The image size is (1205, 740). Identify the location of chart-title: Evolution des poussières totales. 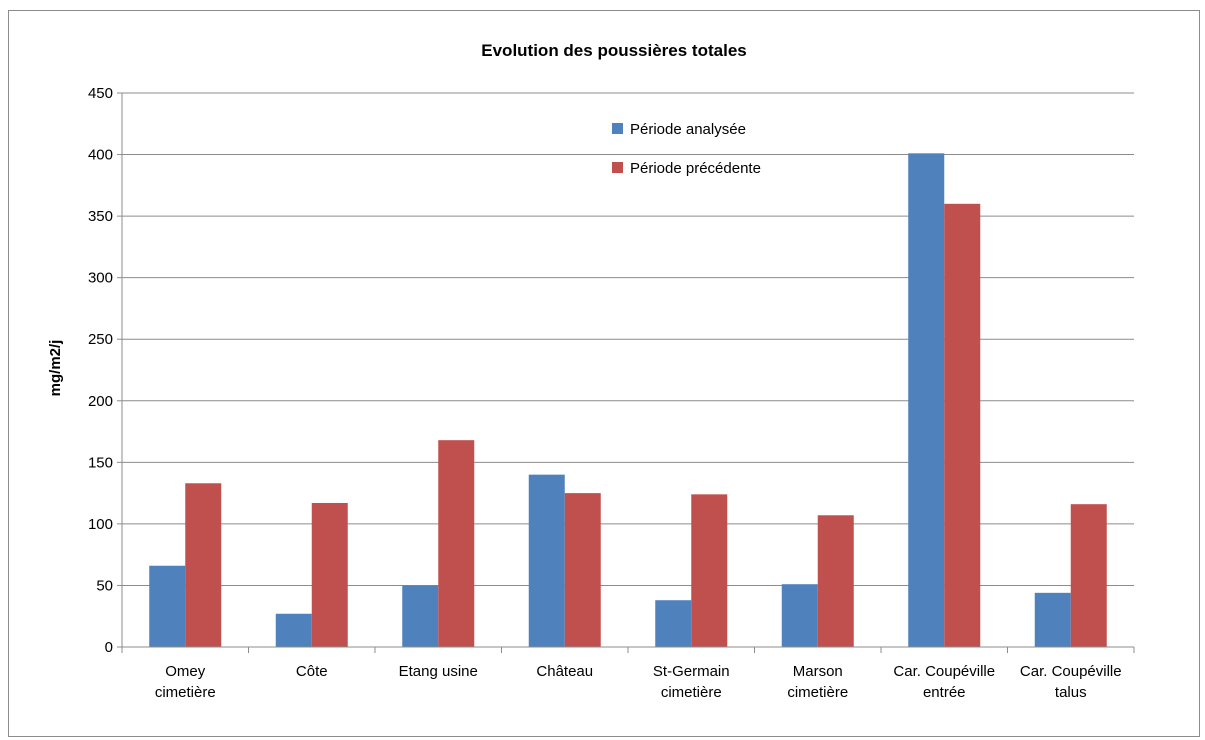
(613, 50).